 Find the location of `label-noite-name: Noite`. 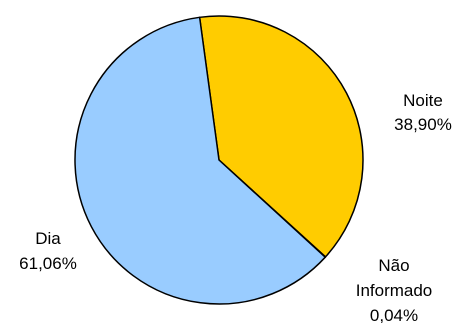

label-noite-name: Noite is located at coordinates (423, 100).